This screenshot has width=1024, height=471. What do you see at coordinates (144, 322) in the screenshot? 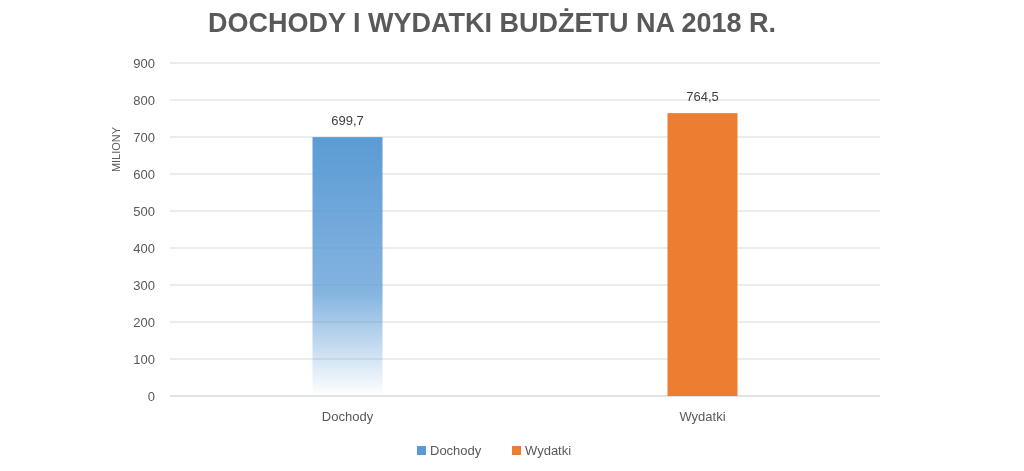
I see `y-tick-label: 200` at bounding box center [144, 322].